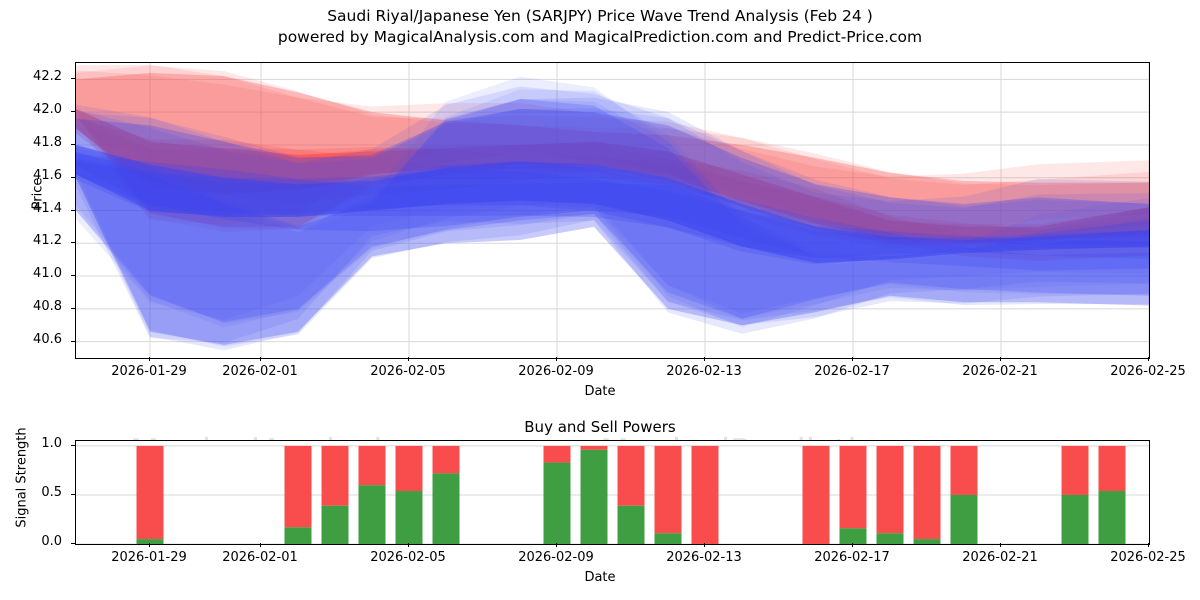  Describe the element at coordinates (1148, 557) in the screenshot. I see `power-xtick-label: 2026-02-25` at that location.